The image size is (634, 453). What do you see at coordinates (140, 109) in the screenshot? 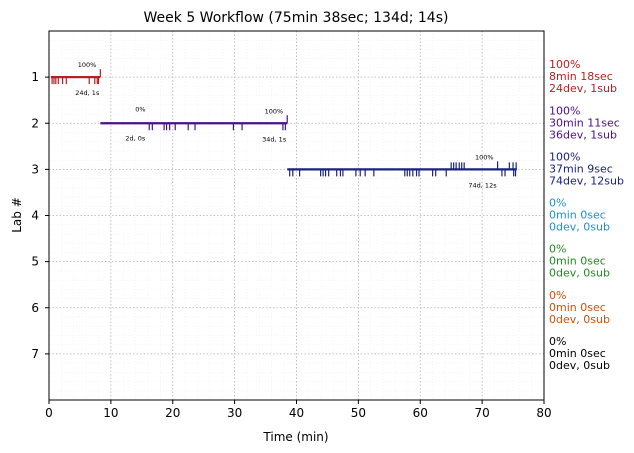
I see `lab-2-start-pct: 0%` at bounding box center [140, 109].